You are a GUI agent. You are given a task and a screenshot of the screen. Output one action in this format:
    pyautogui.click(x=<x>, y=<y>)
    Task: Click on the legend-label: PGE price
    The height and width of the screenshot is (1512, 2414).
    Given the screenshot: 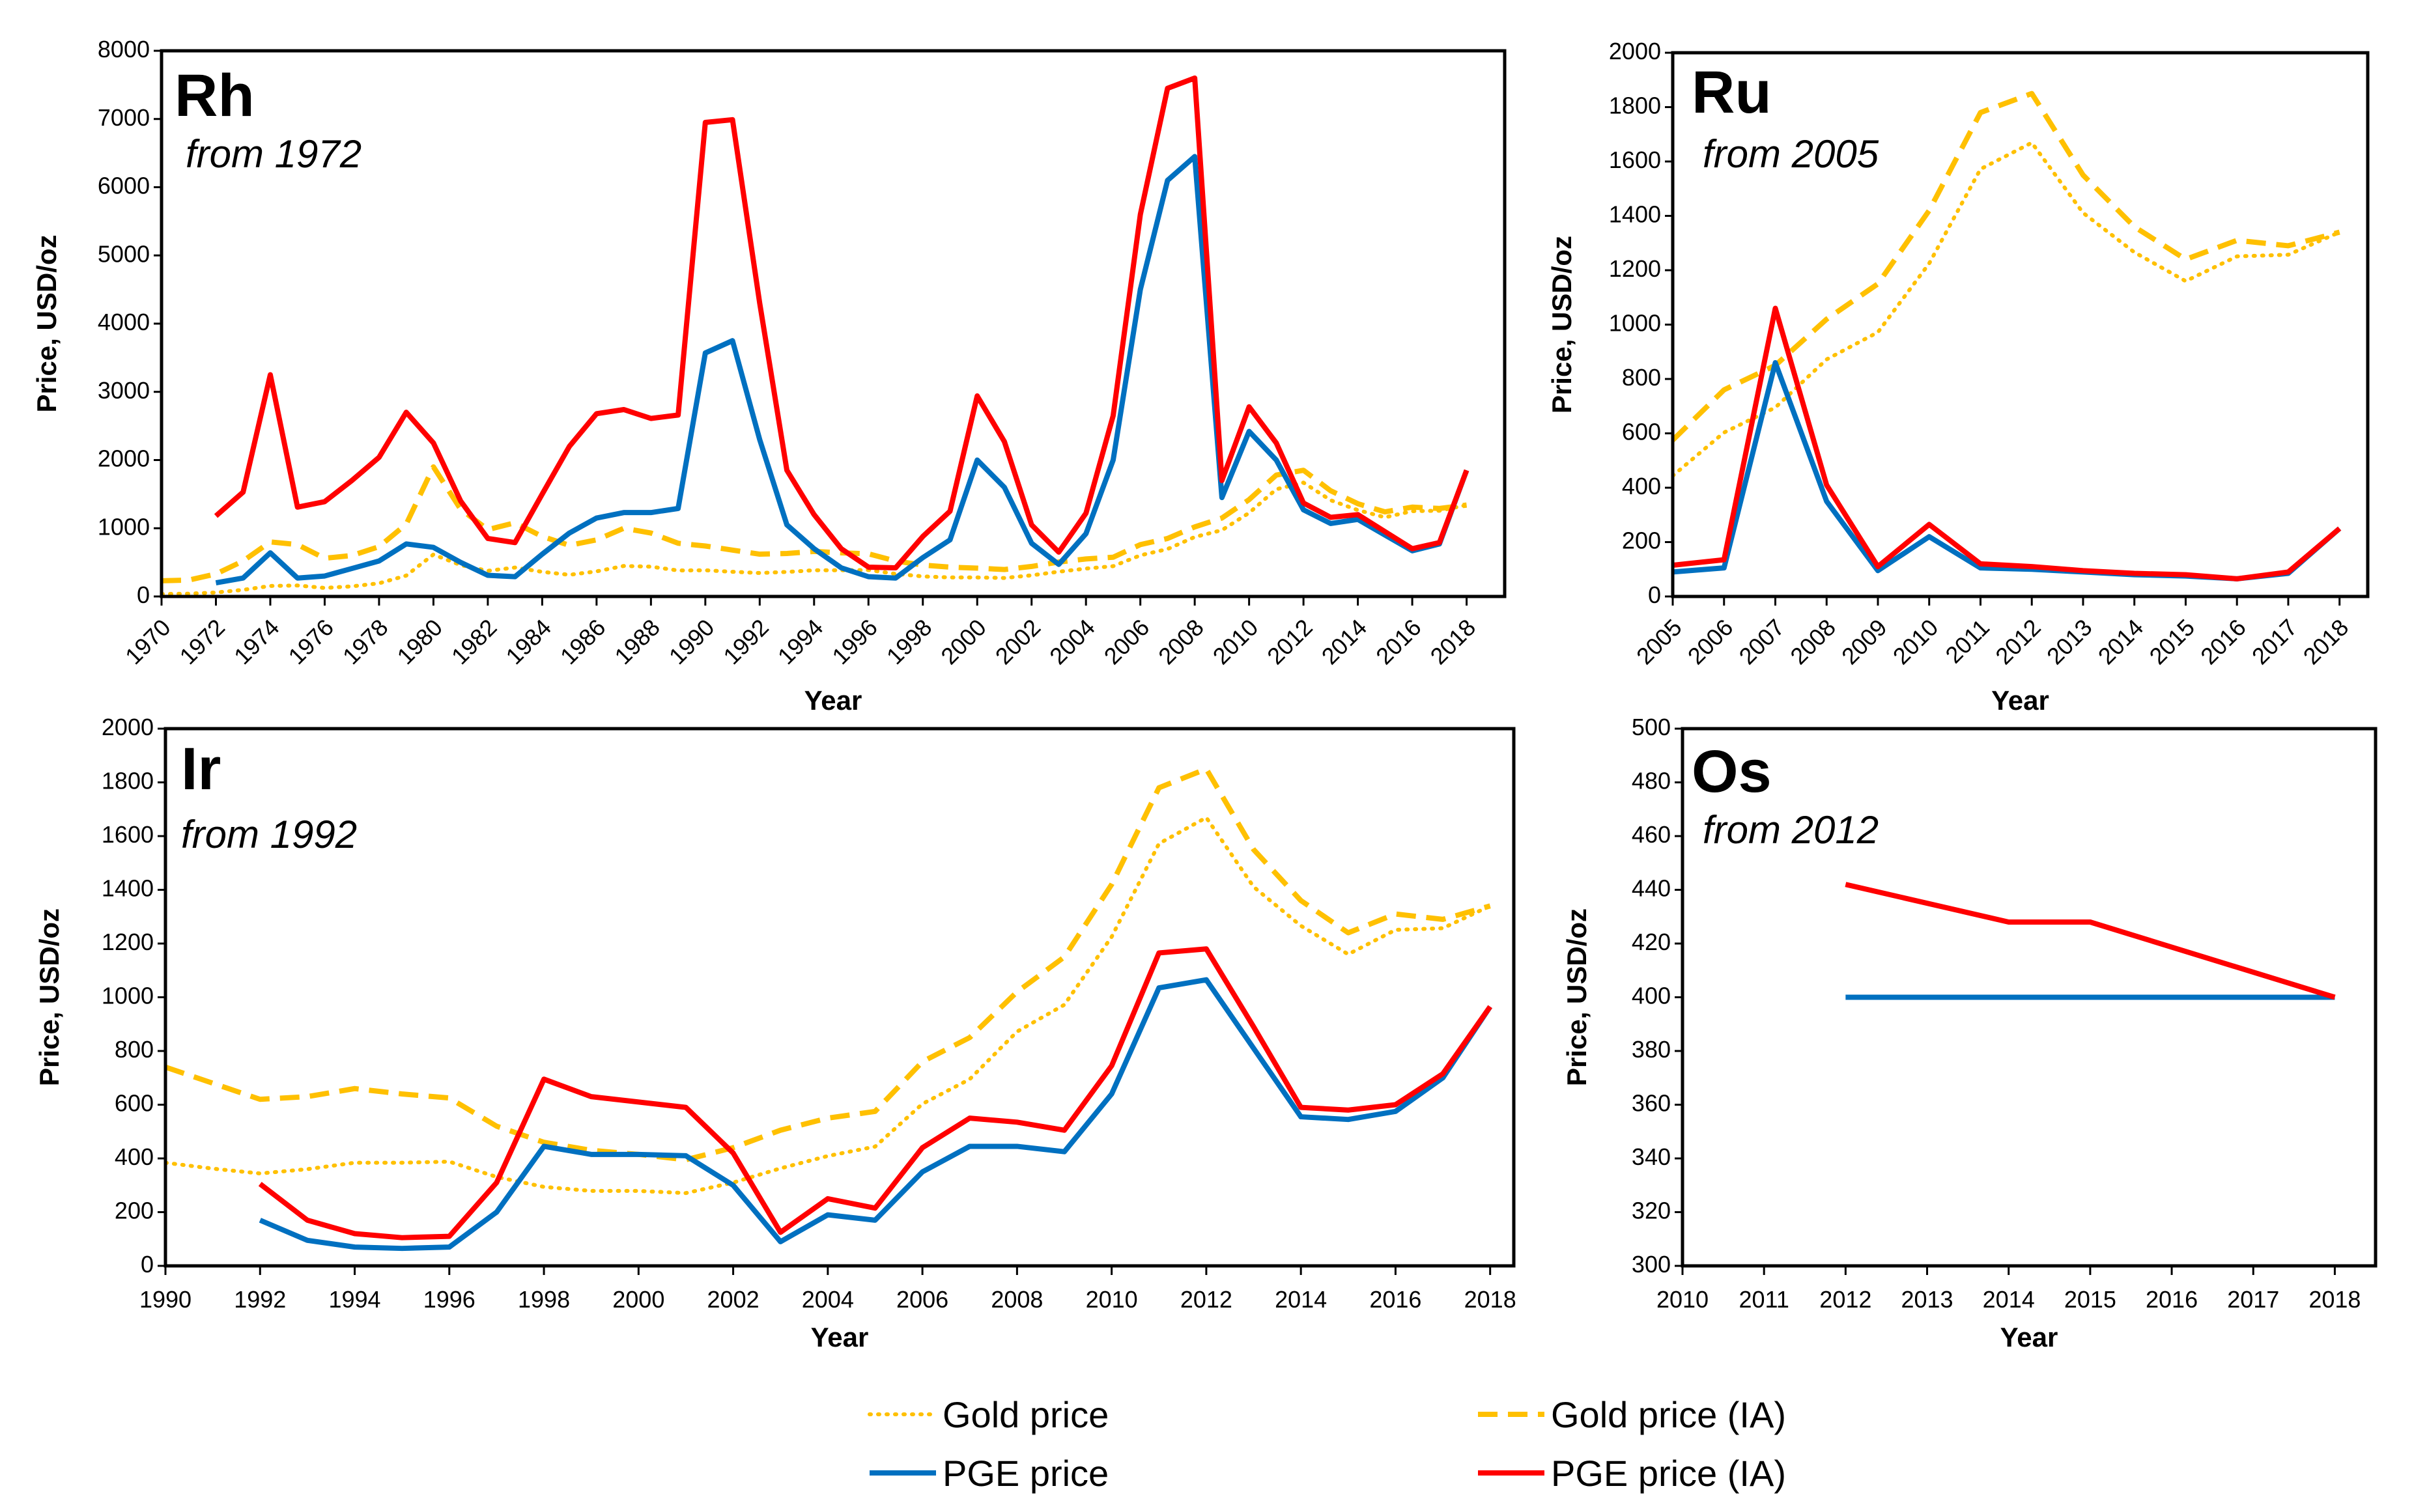 What is the action you would take?
    pyautogui.click(x=1026, y=1473)
    